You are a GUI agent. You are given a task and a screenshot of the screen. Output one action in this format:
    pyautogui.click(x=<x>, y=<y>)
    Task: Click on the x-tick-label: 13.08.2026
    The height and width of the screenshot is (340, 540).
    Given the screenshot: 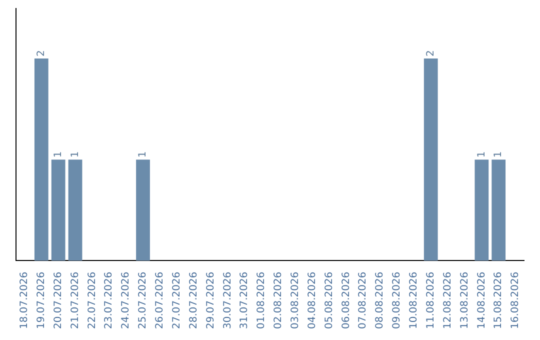 What is the action you would take?
    pyautogui.click(x=464, y=301)
    